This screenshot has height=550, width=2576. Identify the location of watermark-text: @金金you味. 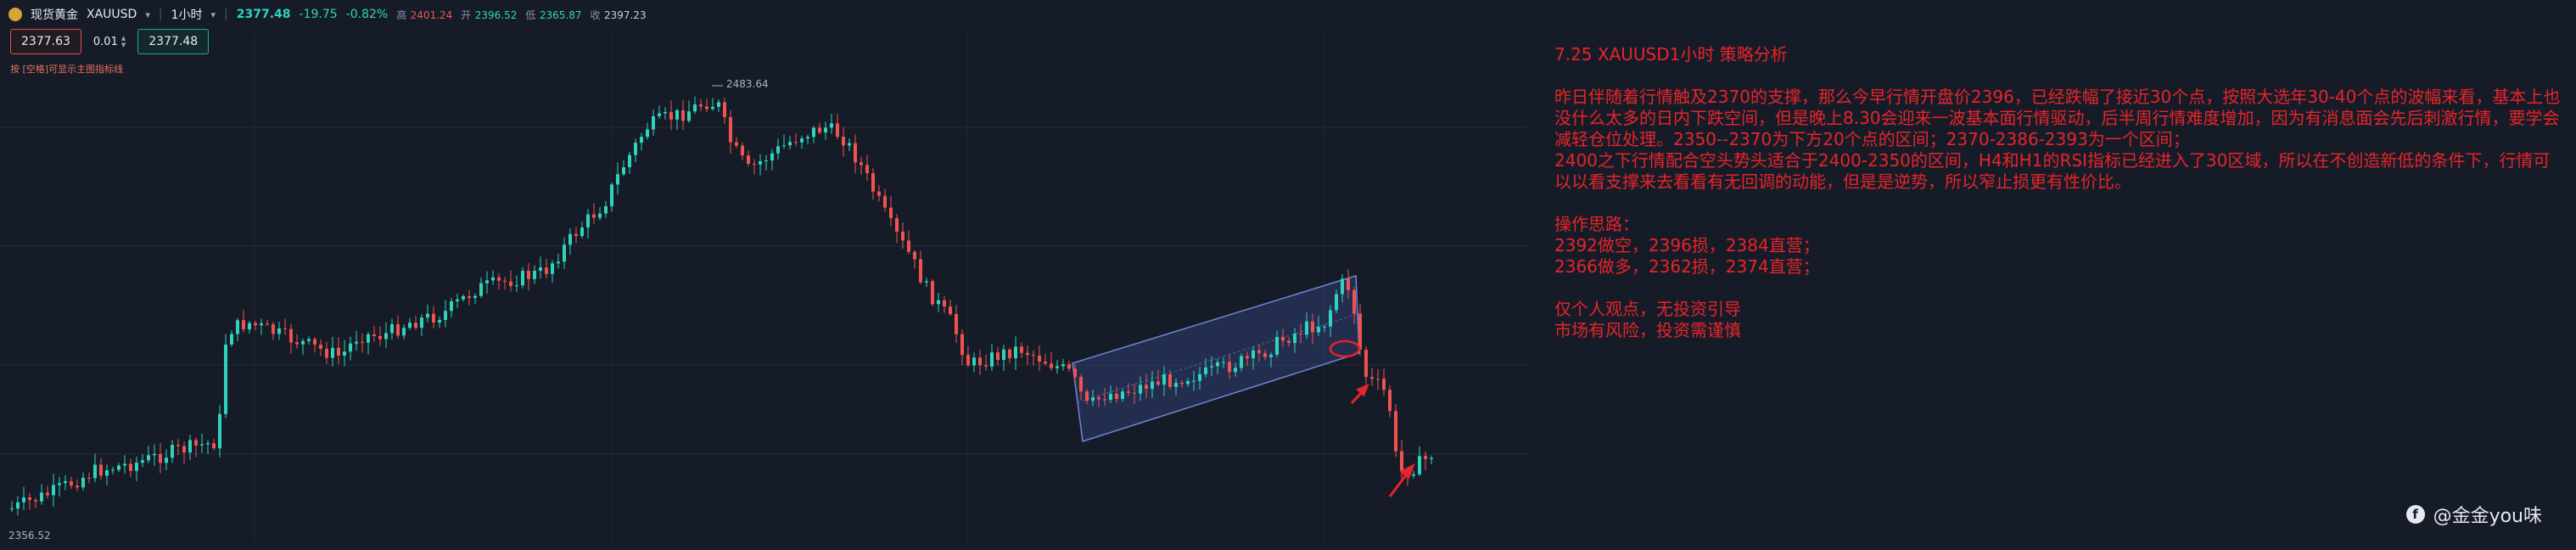
(2487, 516).